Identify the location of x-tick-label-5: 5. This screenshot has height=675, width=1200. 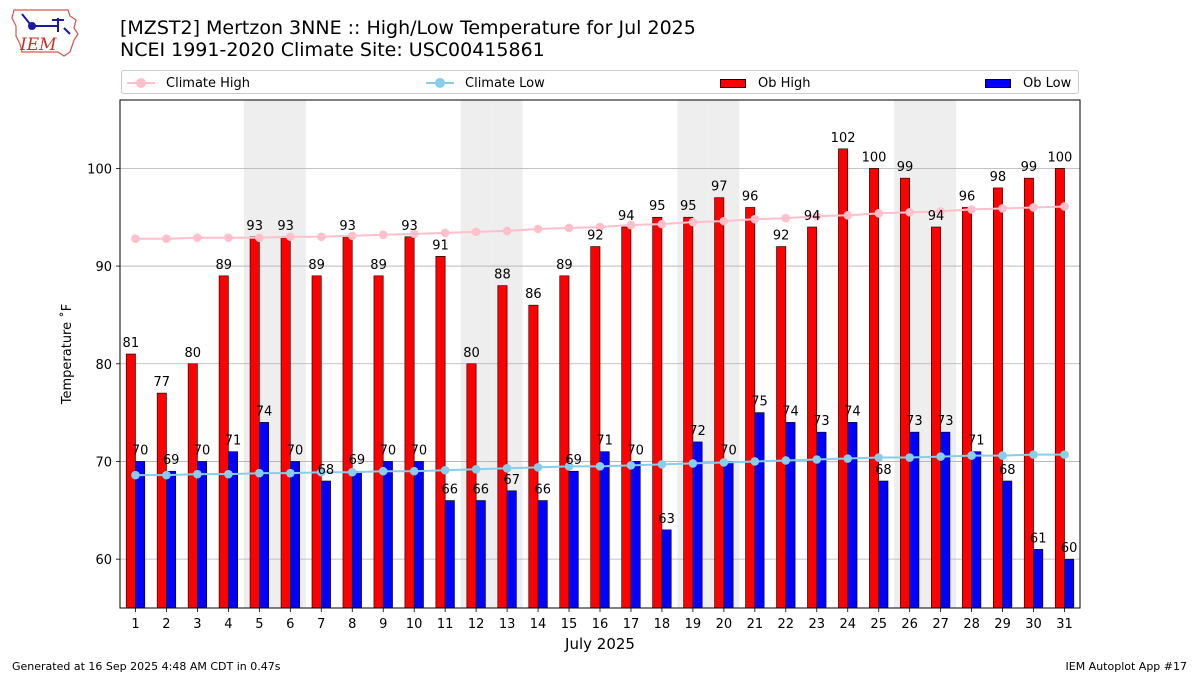
(259, 624).